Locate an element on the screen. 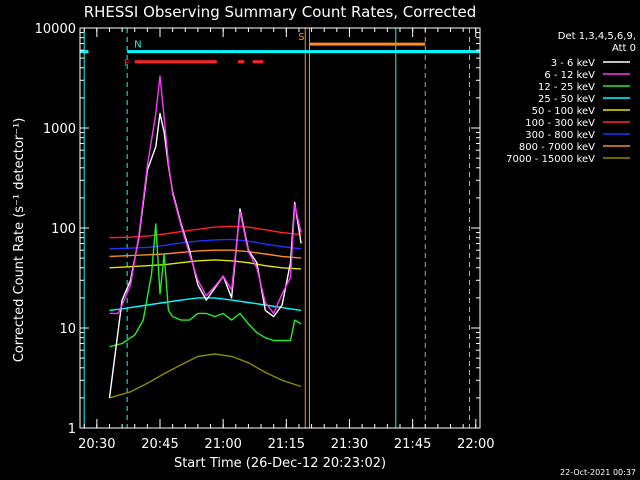  legend-entry-label: 800 - 7000 keV is located at coordinates (557, 147).